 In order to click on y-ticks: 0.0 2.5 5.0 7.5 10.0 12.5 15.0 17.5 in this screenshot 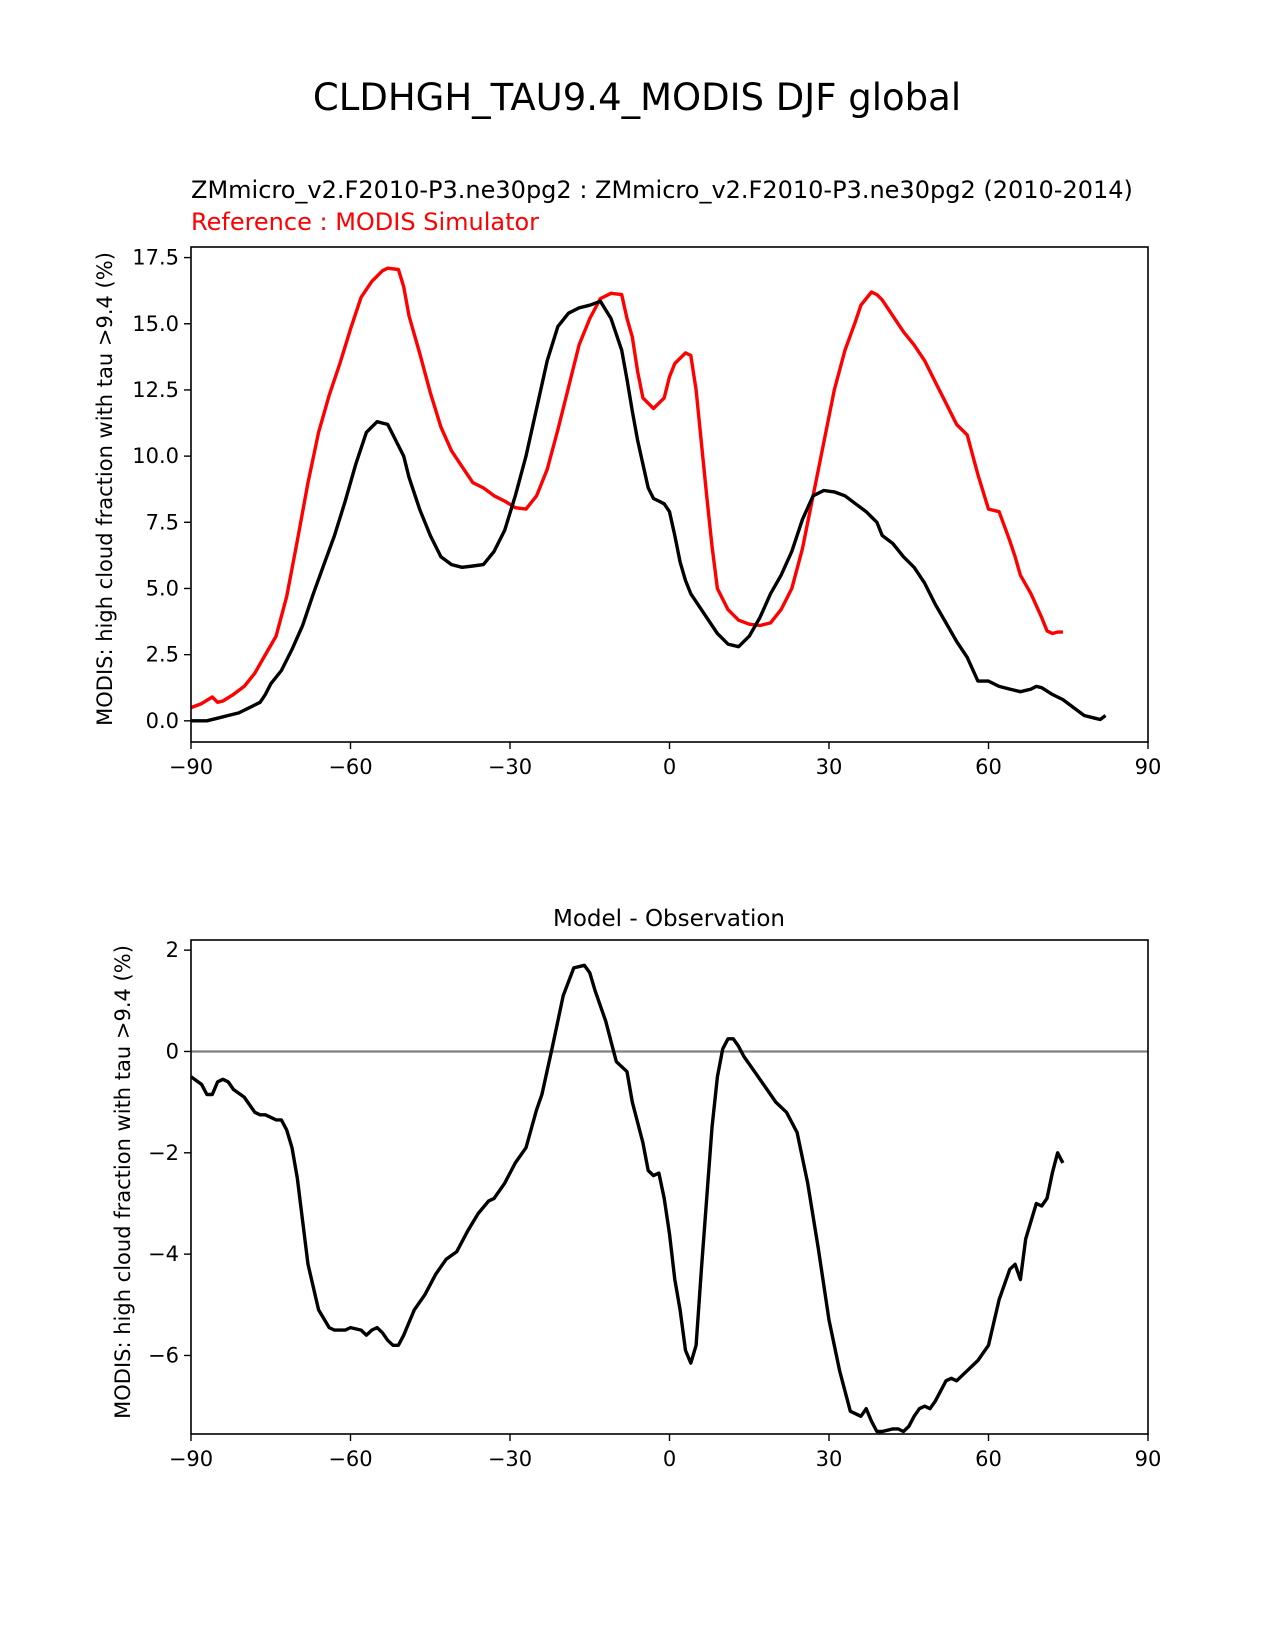, I will do `click(161, 489)`.